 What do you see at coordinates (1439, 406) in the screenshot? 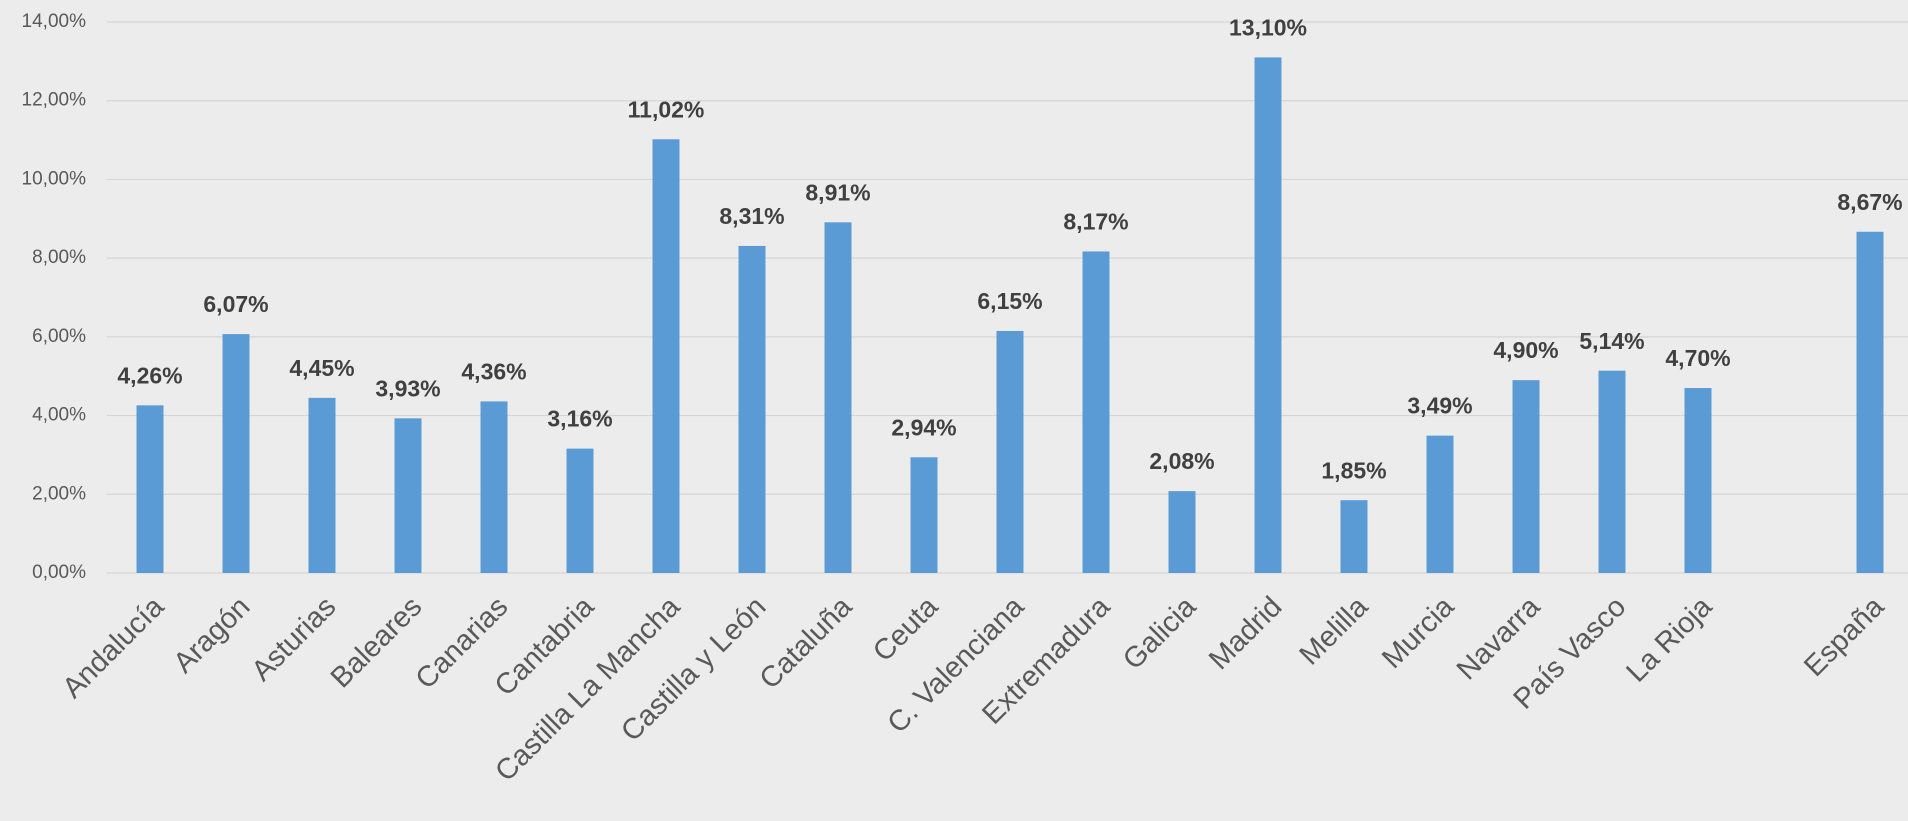
I see `value-label: 3,49%` at bounding box center [1439, 406].